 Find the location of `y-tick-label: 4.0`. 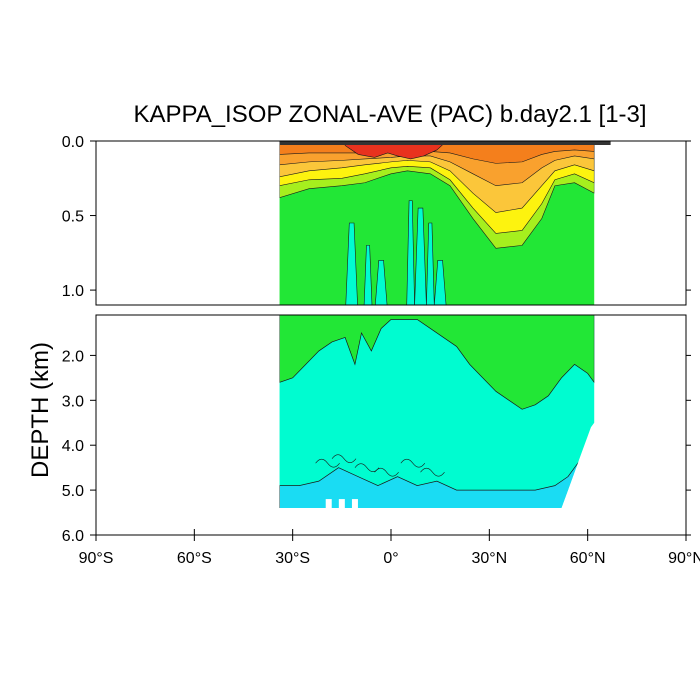

y-tick-label: 4.0 is located at coordinates (73, 446).